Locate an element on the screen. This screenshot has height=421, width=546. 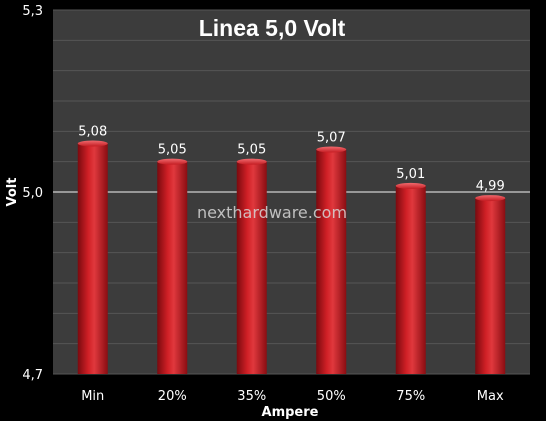
y-tick-label: 4,7 is located at coordinates (32, 375).